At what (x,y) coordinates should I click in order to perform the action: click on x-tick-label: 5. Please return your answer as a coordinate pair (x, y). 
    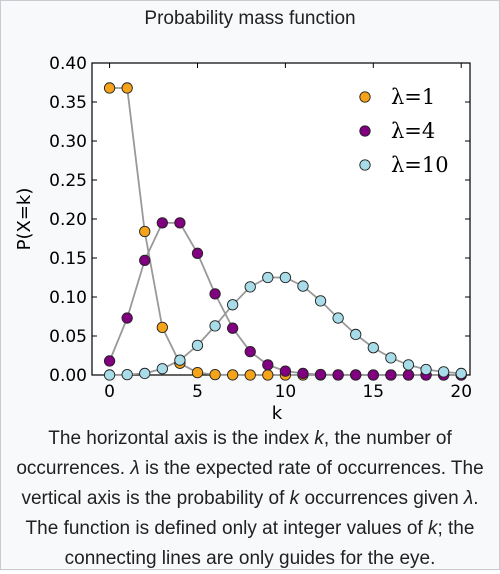
    Looking at the image, I should click on (197, 392).